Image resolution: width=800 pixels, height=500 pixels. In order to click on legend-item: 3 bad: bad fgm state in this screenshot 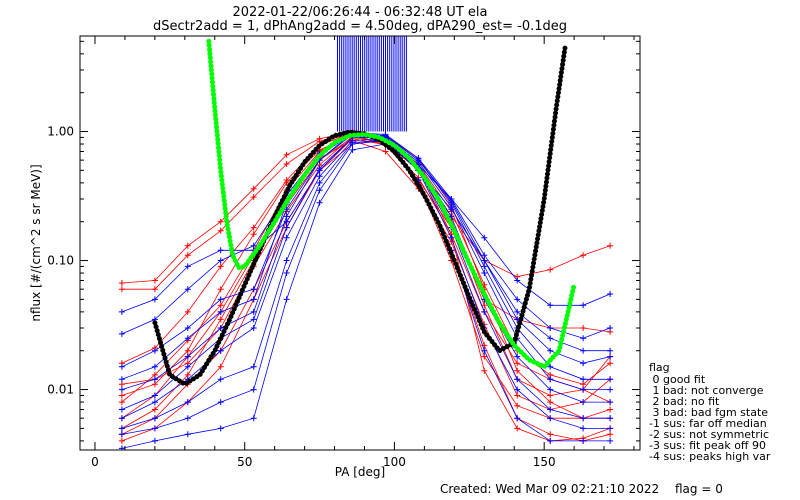, I will do `click(708, 412)`.